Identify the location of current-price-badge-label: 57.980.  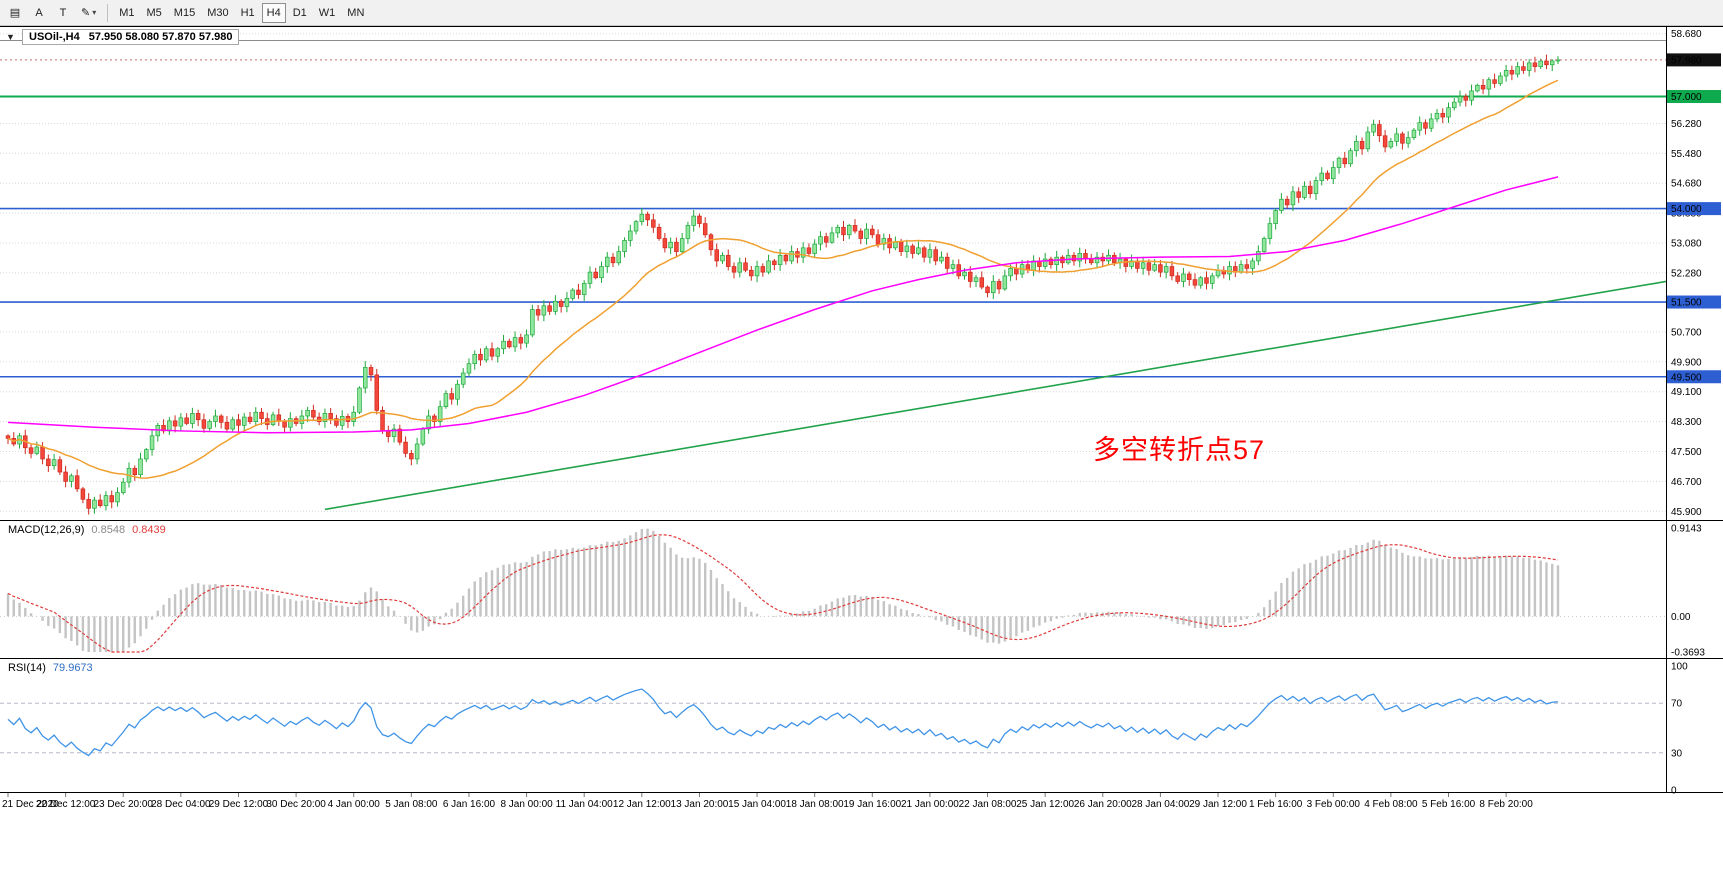
(1686, 60).